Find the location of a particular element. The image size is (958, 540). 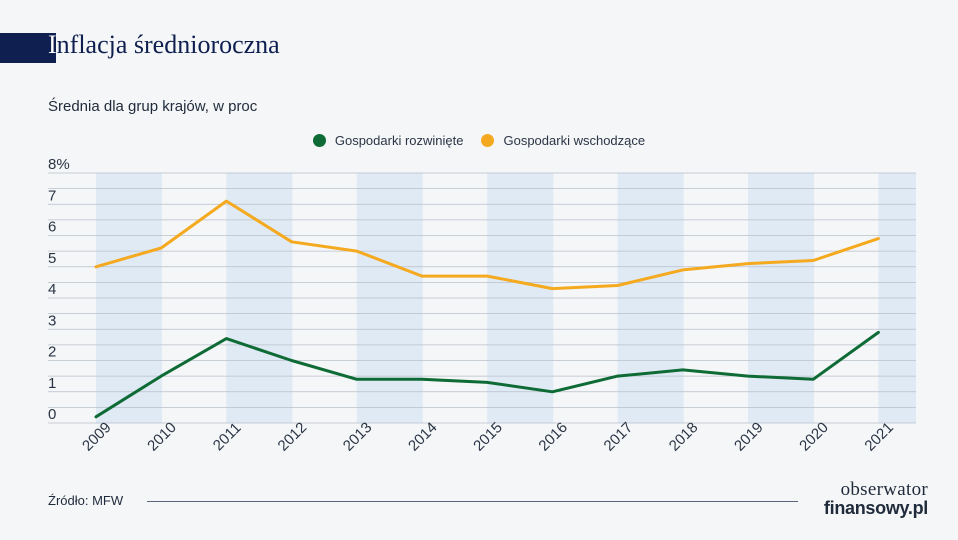

y-tick-label: 1 is located at coordinates (52, 383).